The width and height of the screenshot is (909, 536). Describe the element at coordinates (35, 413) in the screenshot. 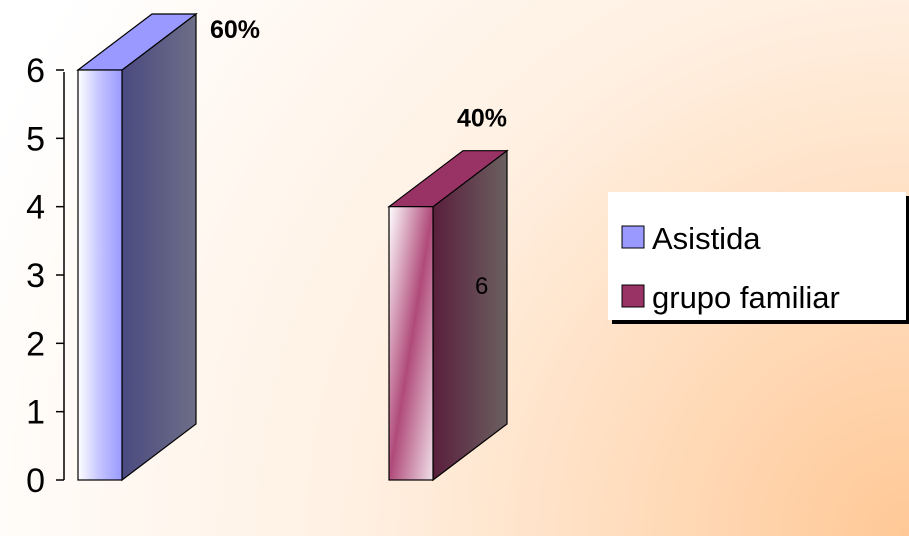

I see `y-tick-label: 1` at that location.